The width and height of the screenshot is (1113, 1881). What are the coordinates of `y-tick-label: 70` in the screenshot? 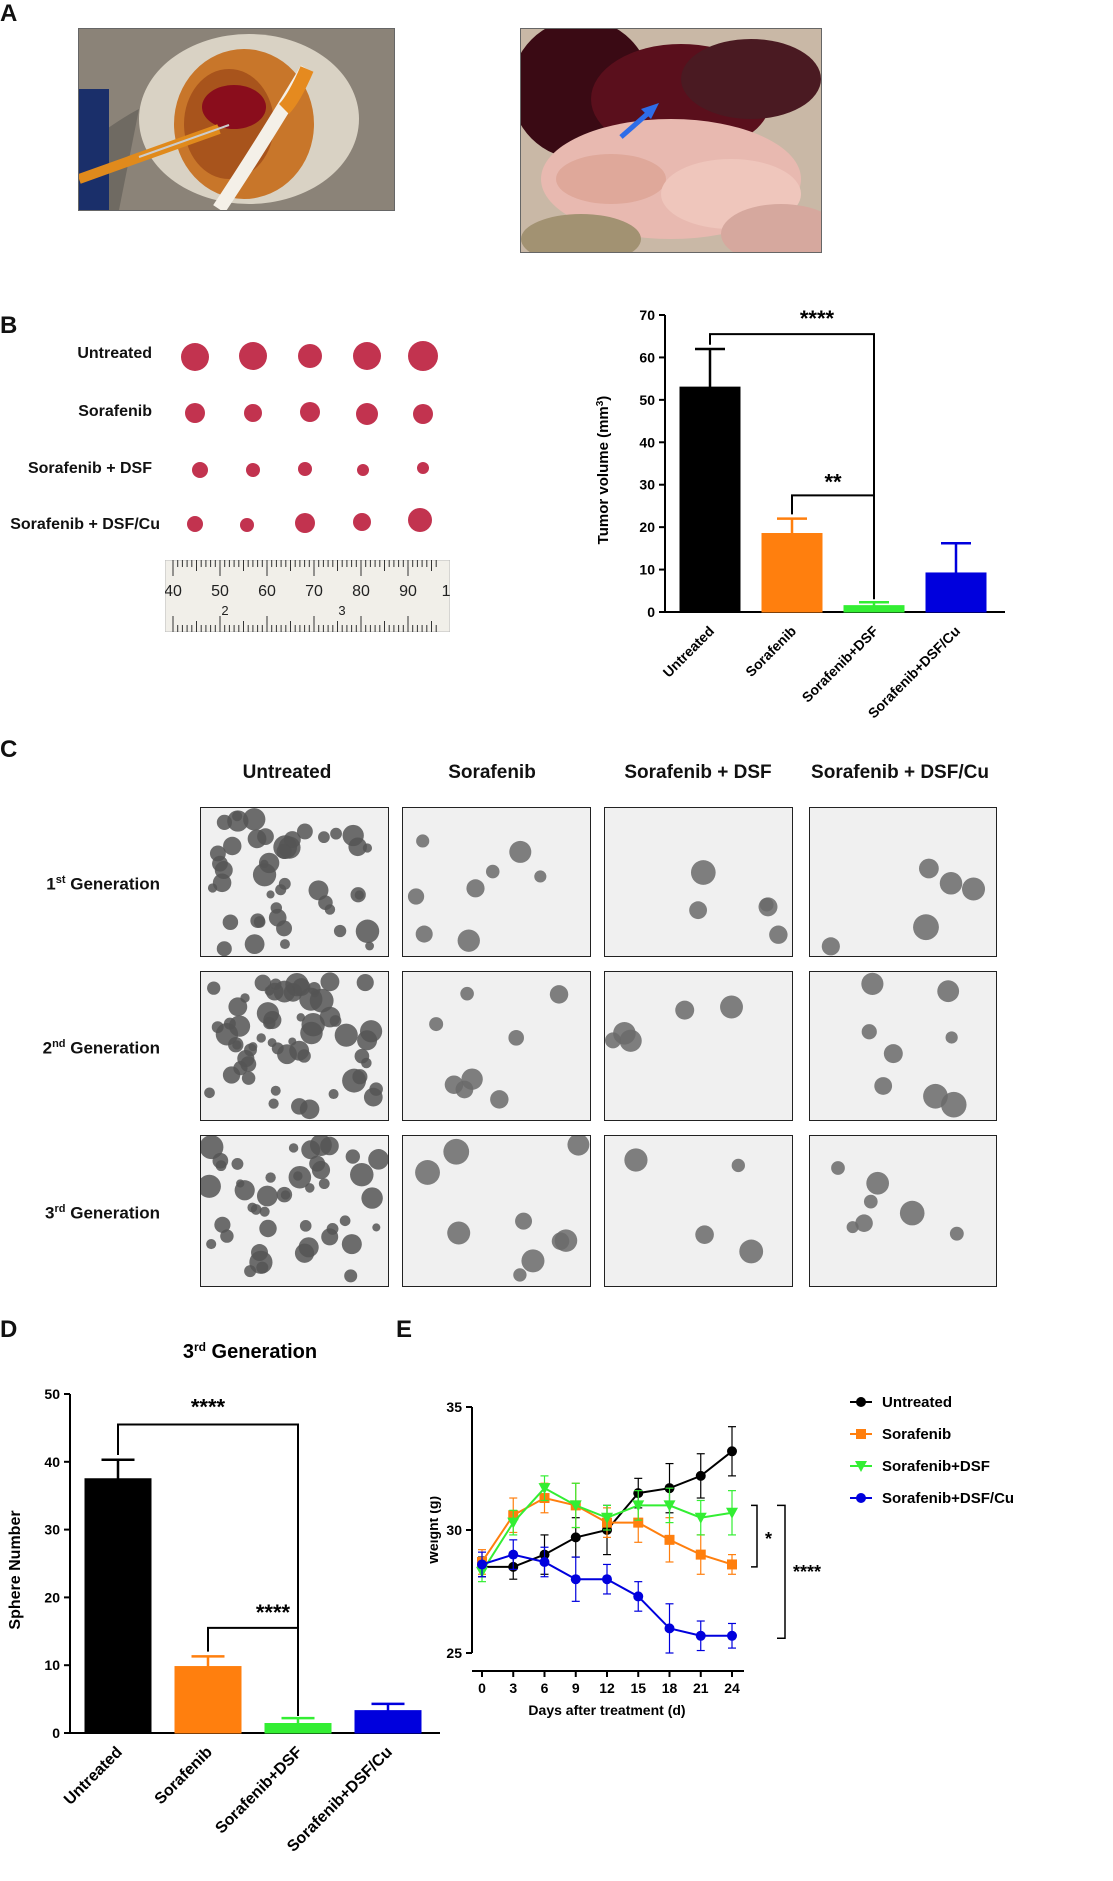 It's located at (647, 315).